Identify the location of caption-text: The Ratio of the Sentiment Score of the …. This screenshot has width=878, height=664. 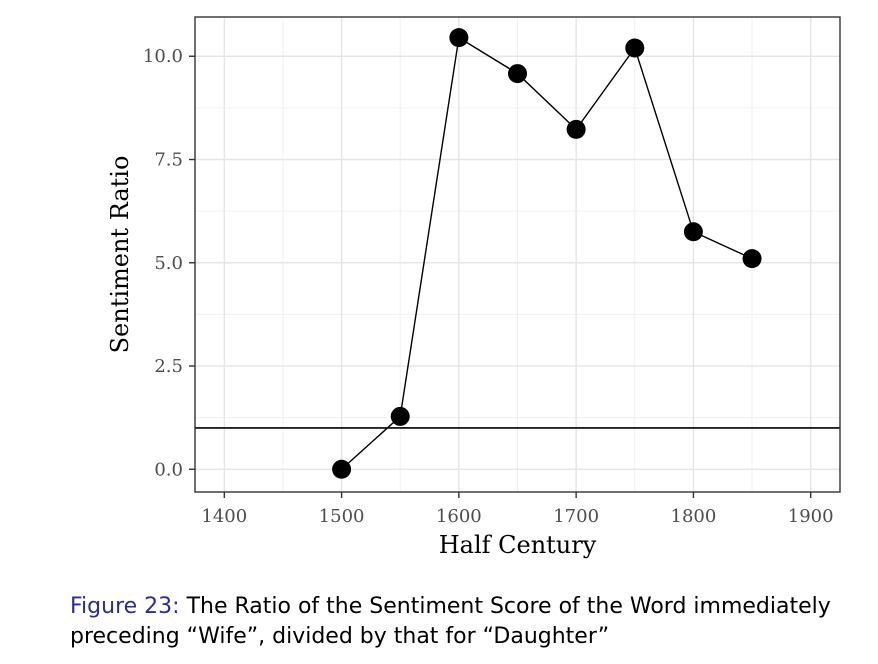
(450, 621).